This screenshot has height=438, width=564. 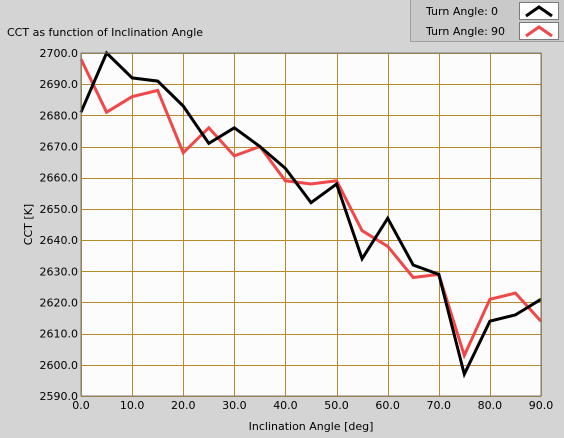 I want to click on x-tick-label: 70.0, so click(x=439, y=405).